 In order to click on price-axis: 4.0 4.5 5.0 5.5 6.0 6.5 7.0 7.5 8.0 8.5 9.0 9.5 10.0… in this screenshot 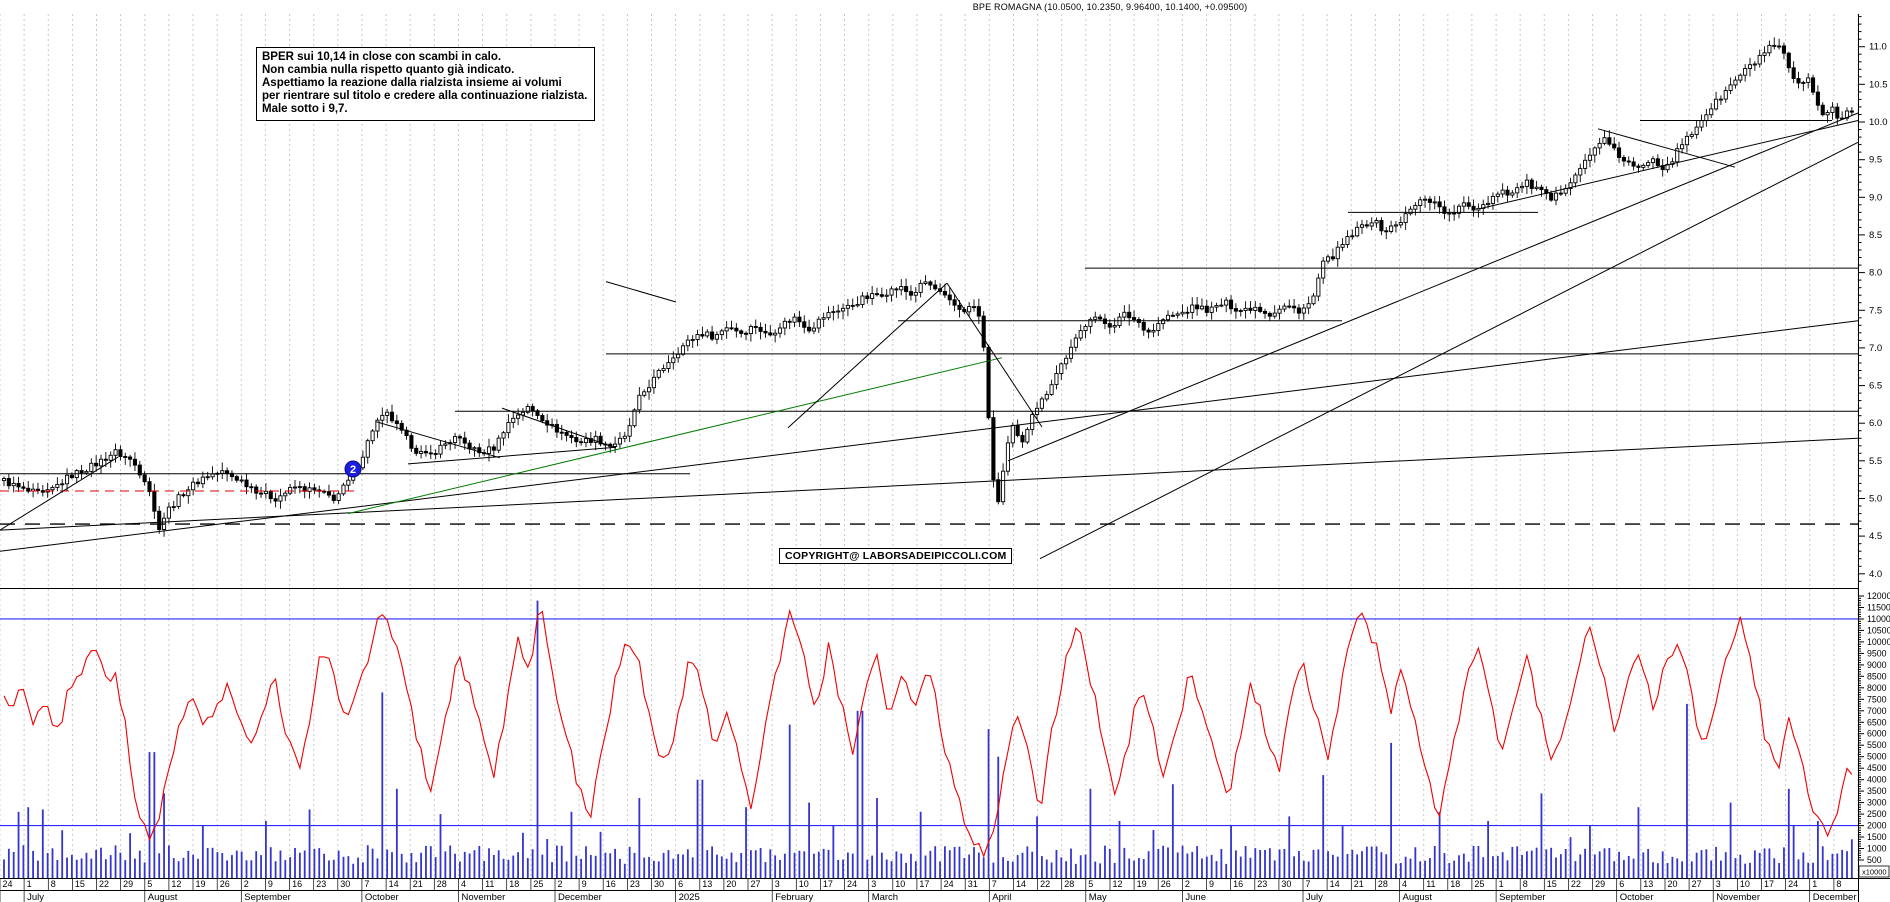, I will do `click(1873, 299)`.